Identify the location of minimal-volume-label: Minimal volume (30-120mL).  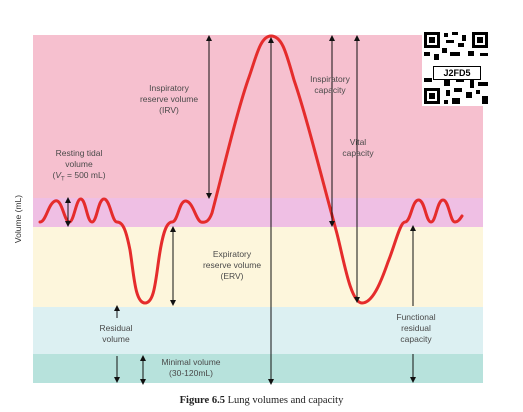
(191, 368).